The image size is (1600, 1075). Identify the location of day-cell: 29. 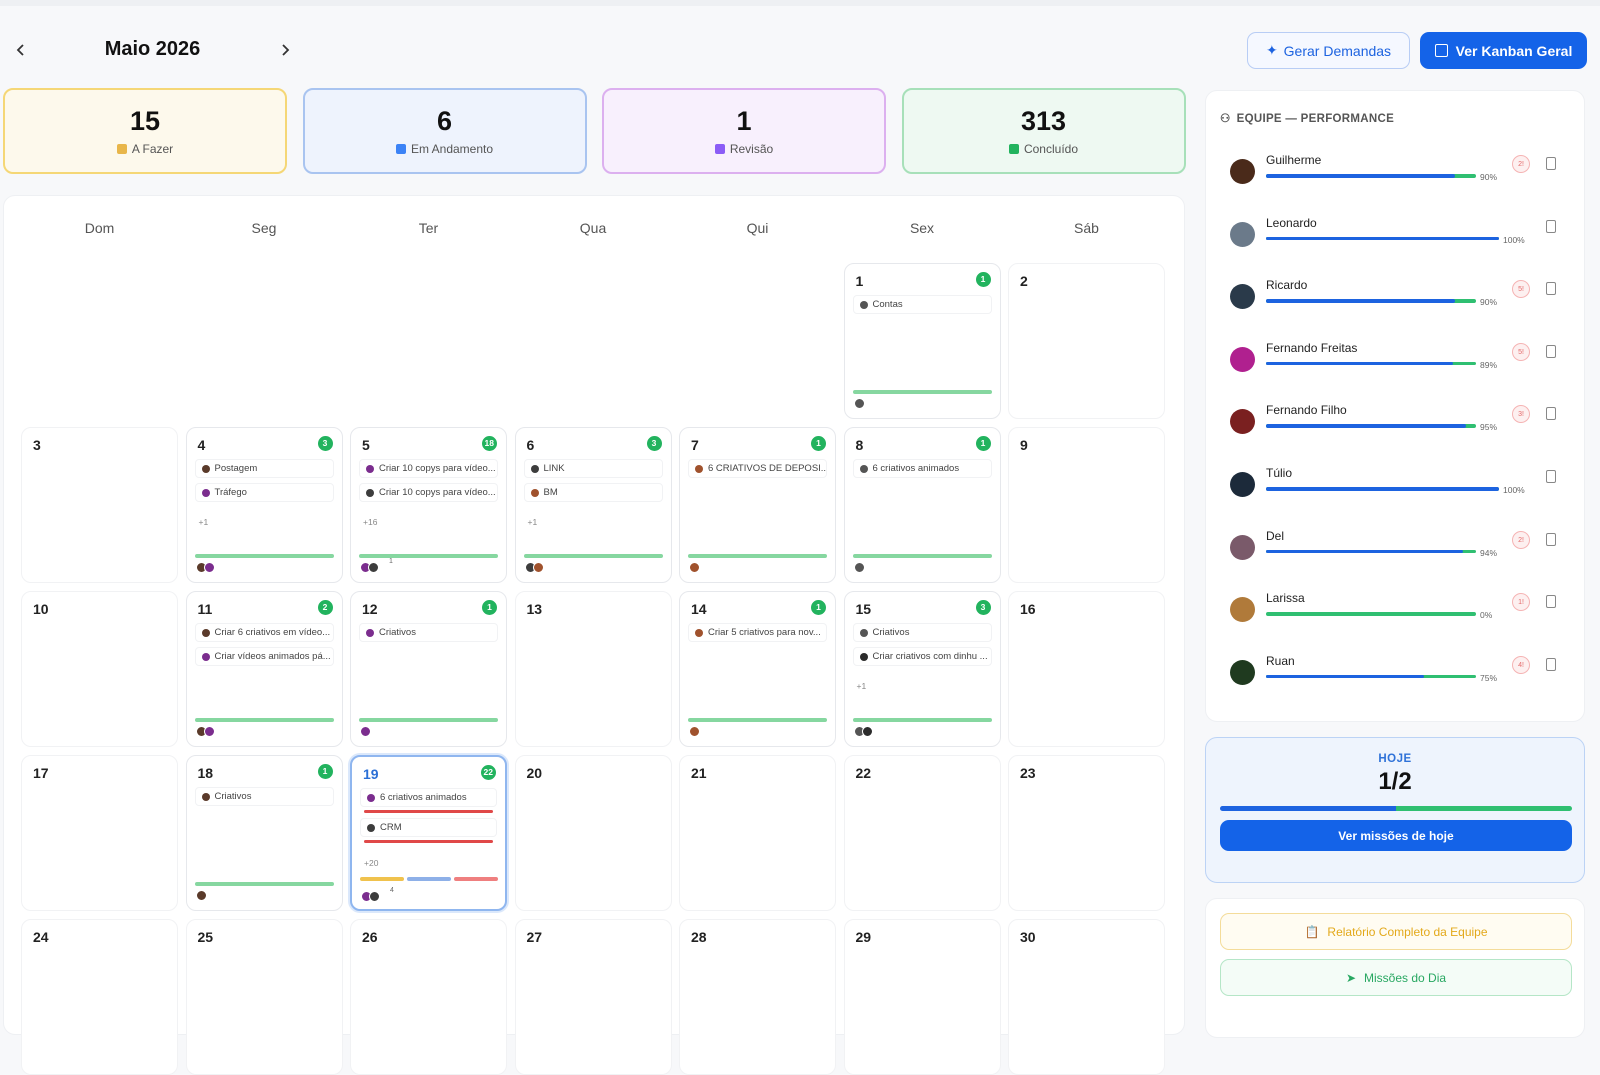
(922, 997).